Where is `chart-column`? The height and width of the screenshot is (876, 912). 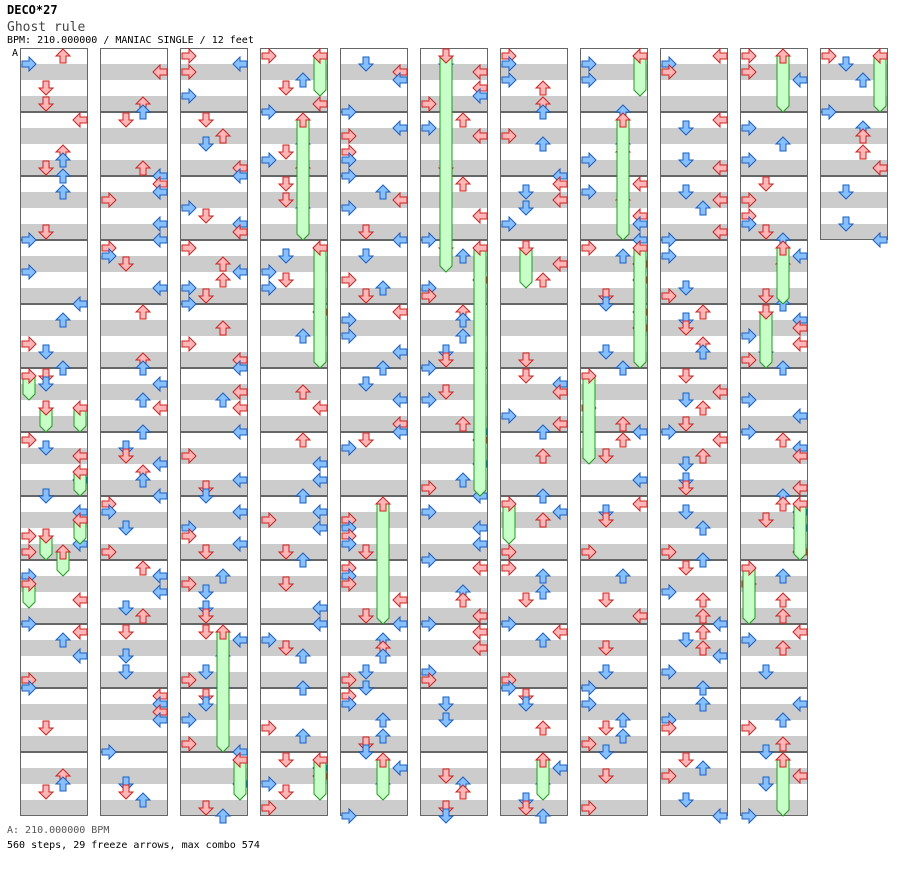 chart-column is located at coordinates (534, 436).